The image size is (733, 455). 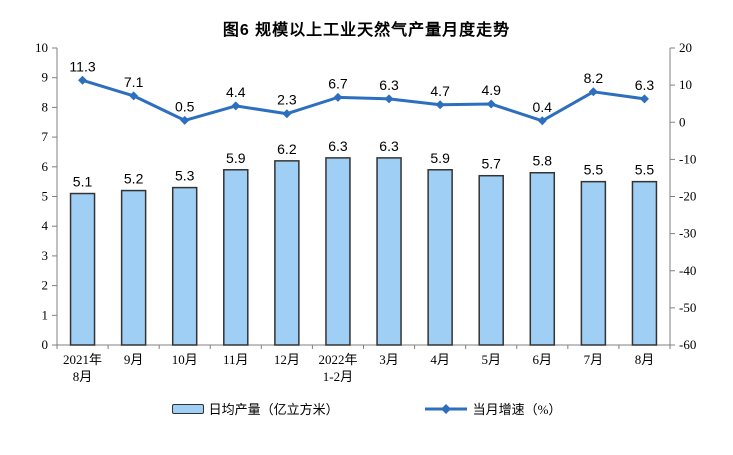 What do you see at coordinates (440, 91) in the screenshot?
I see `line-value-label: 4.7` at bounding box center [440, 91].